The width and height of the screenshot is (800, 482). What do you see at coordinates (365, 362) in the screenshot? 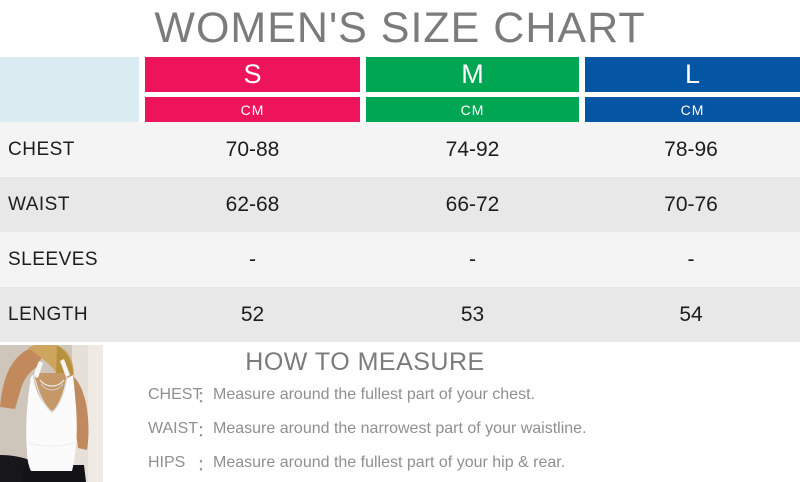
I see `how-to-measure-heading: HOW TO MEASURE` at bounding box center [365, 362].